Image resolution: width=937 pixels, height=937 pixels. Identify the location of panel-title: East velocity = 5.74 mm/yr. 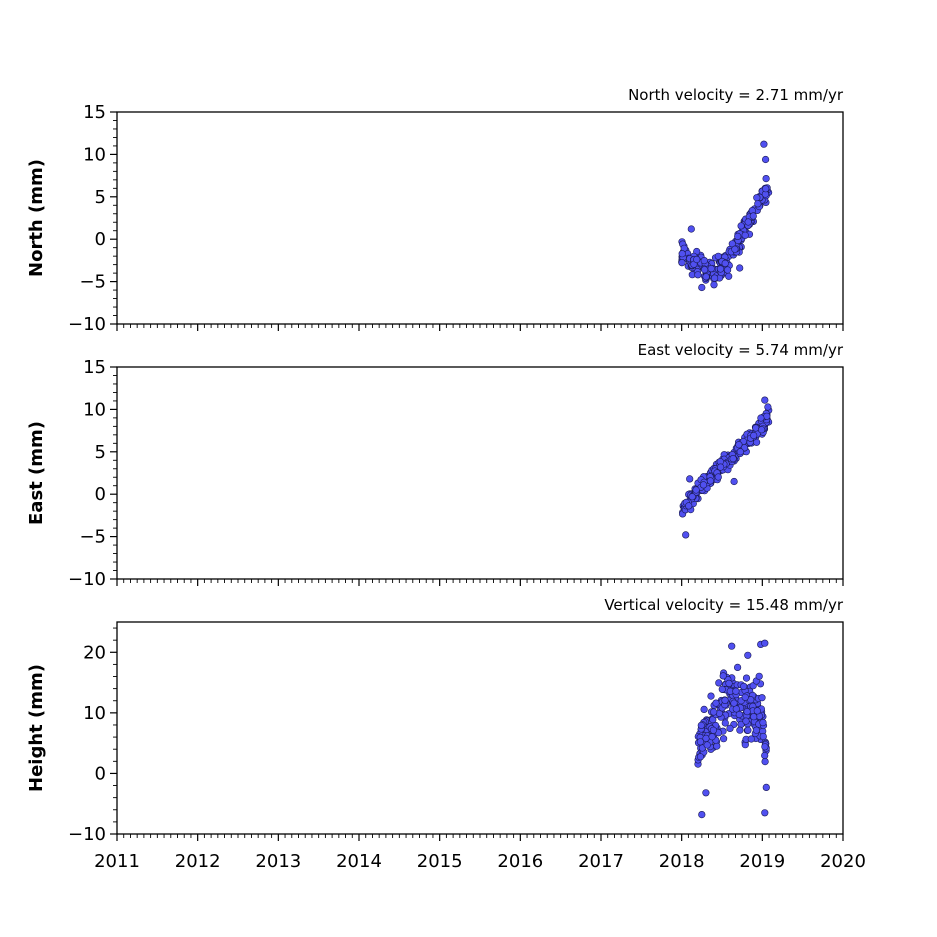
(741, 350).